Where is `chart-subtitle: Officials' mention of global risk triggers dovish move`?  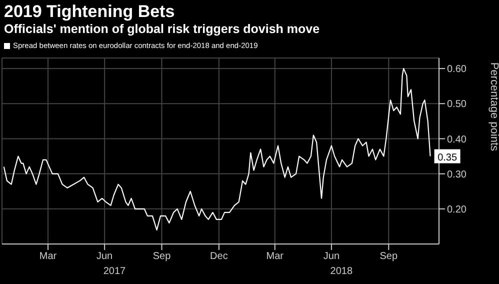
chart-subtitle: Officials' mention of global risk triggers dovish move is located at coordinates (162, 29).